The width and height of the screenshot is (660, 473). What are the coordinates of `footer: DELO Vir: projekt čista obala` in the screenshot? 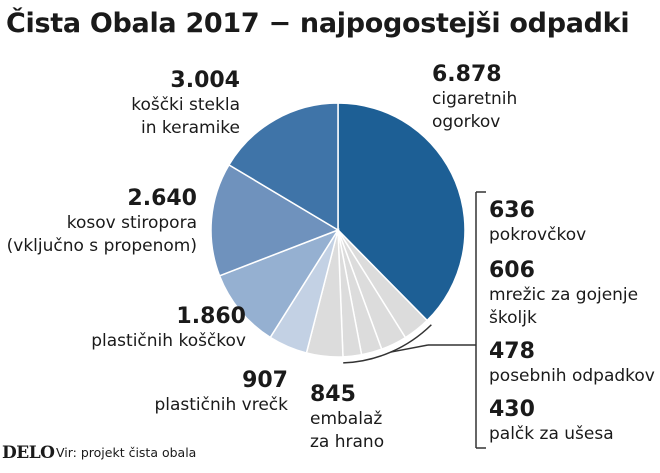 It's located at (330, 457).